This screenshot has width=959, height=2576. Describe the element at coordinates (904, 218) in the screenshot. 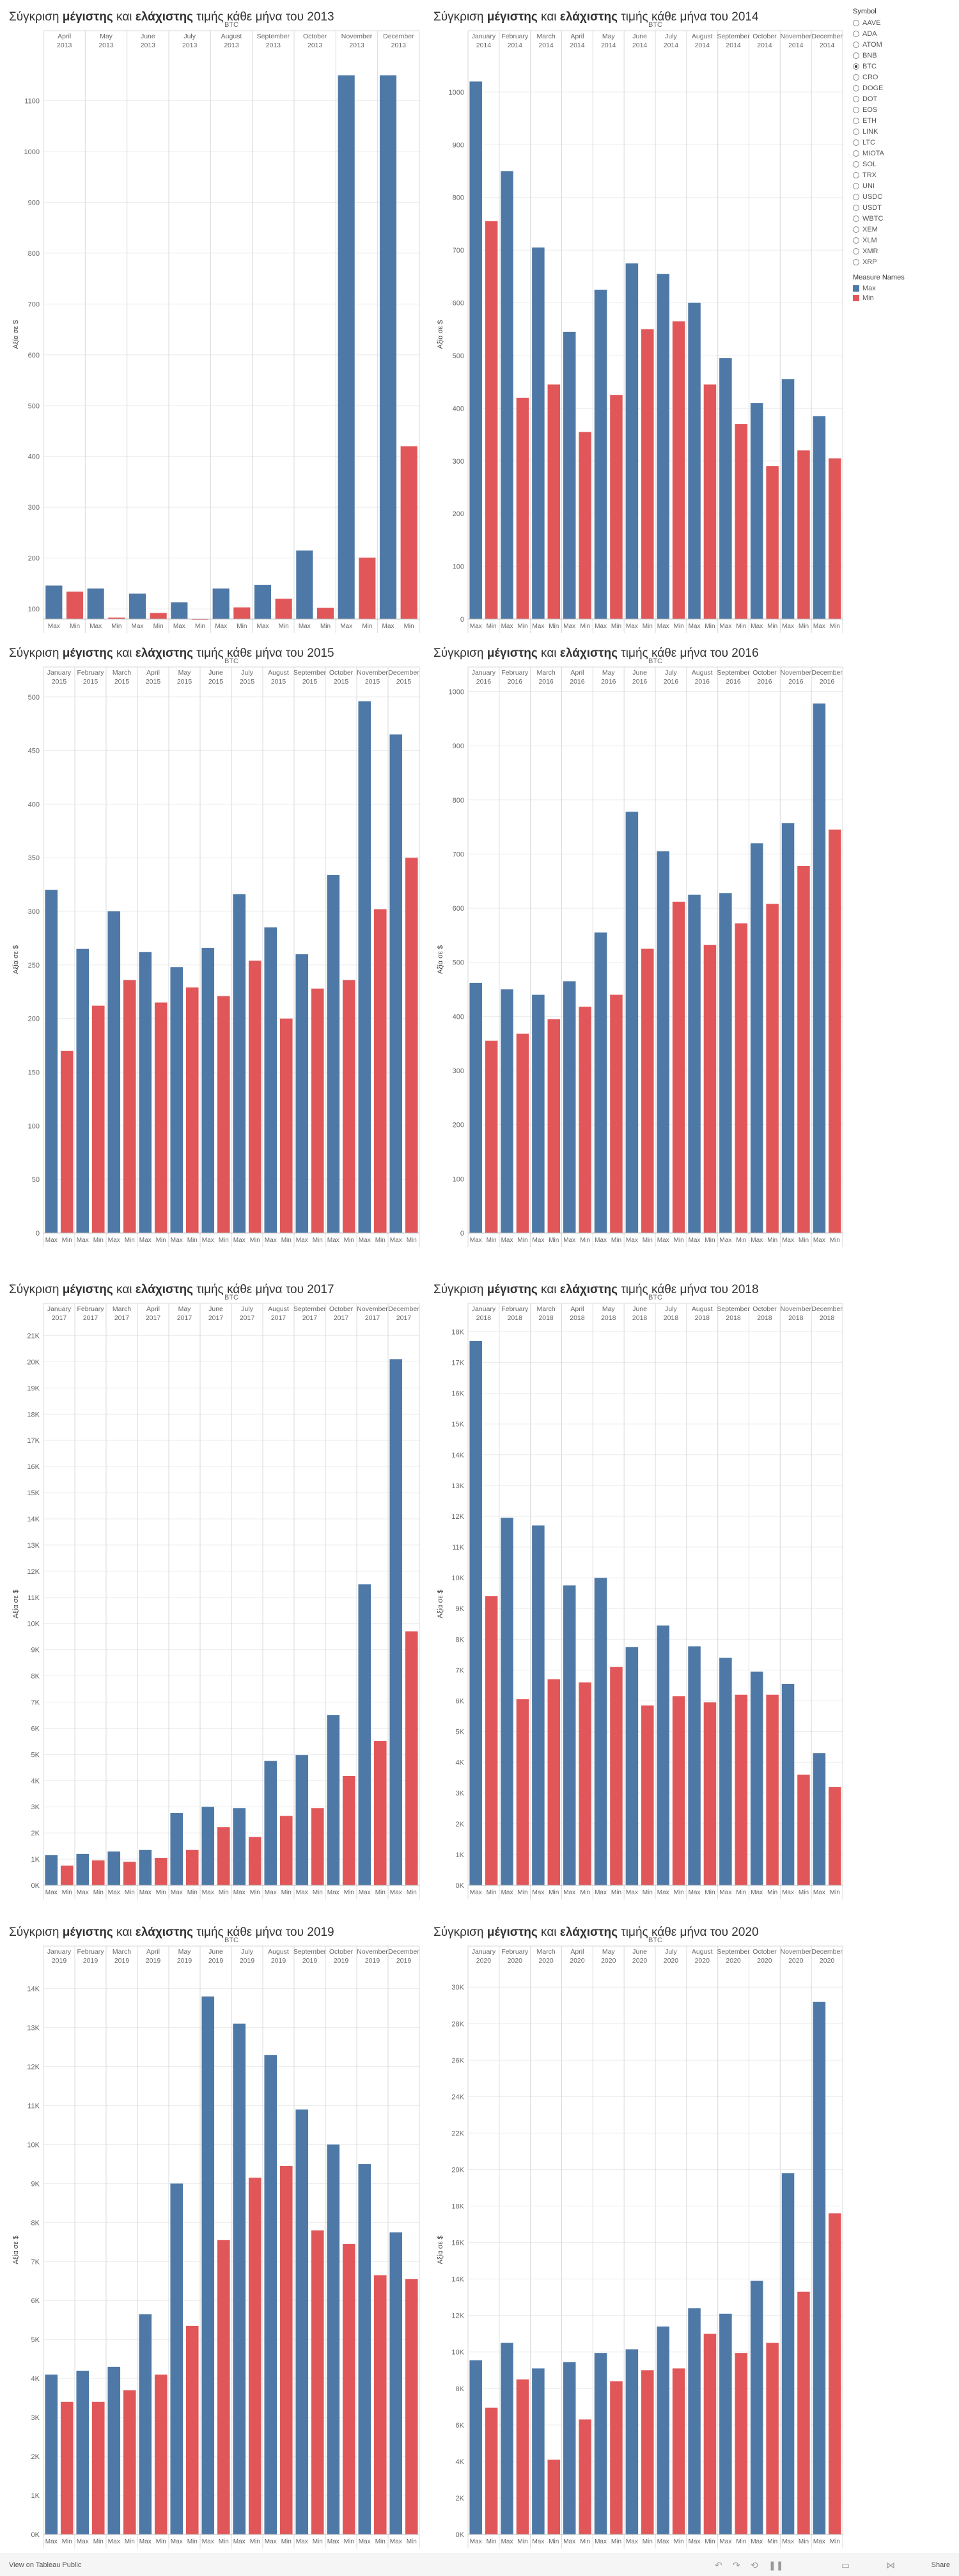

I see `symbol-option-wbtc: WBTC` at that location.